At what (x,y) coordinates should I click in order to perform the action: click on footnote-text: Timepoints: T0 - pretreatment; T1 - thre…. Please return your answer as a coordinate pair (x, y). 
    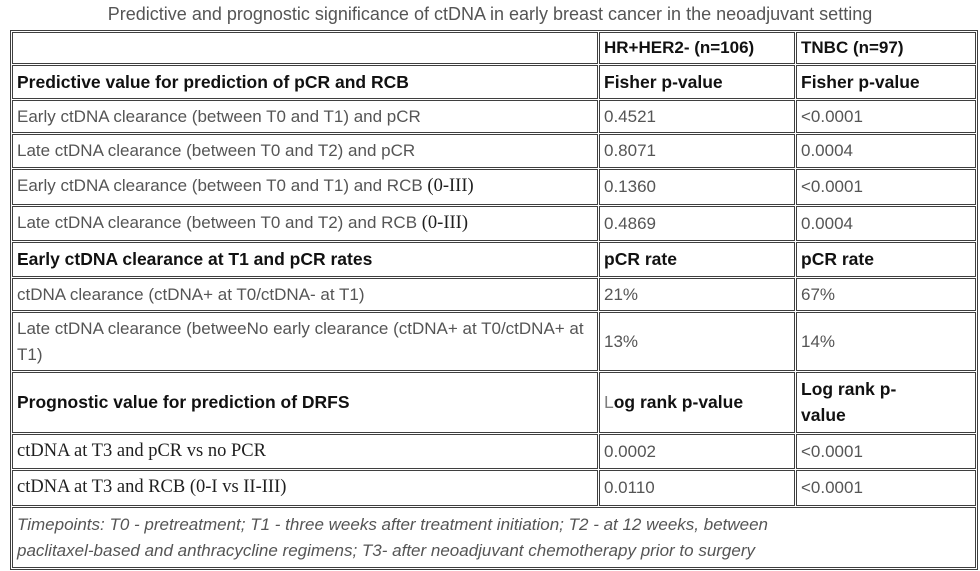
    Looking at the image, I should click on (393, 537).